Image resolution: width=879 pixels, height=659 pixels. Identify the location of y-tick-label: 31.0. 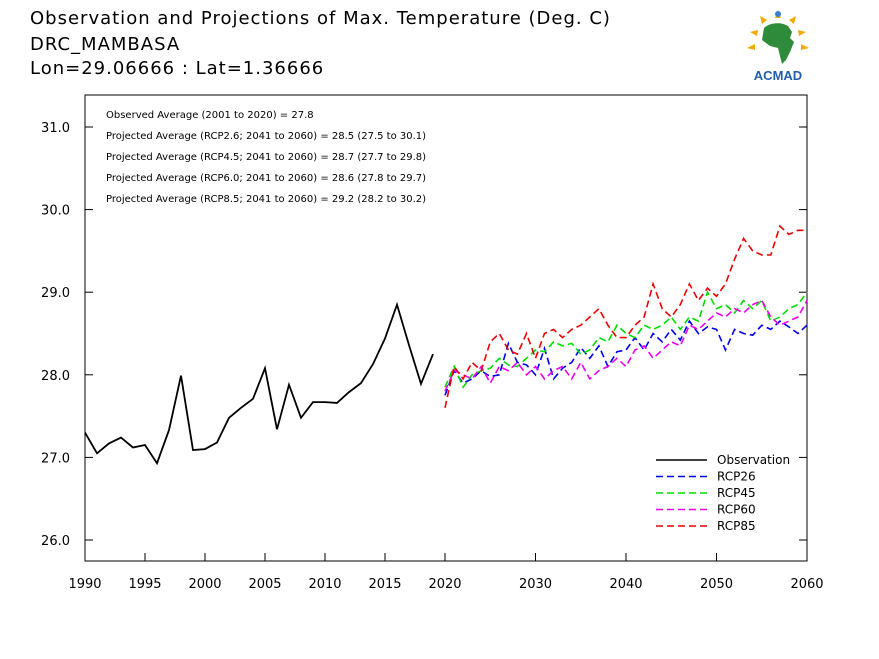
(55, 128).